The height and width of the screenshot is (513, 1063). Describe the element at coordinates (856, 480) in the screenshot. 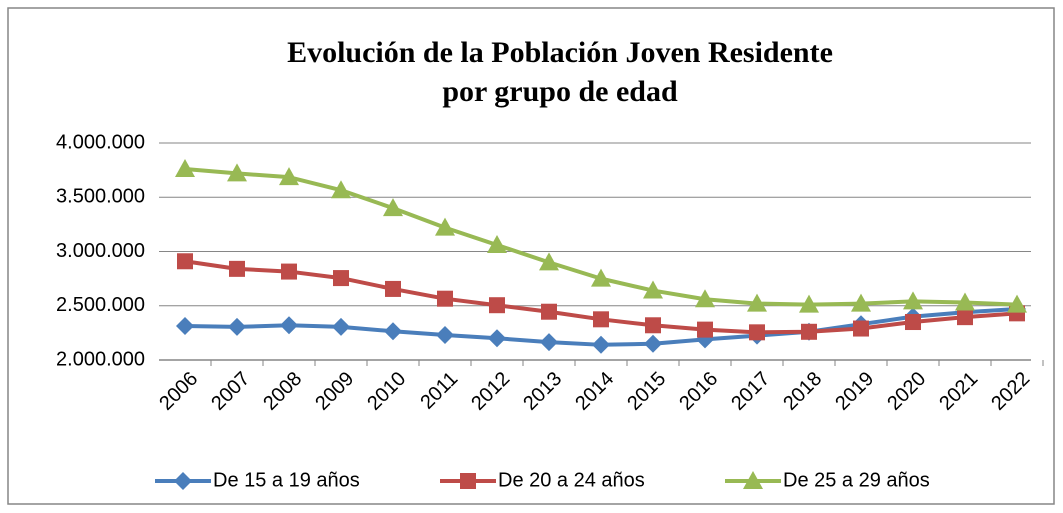

I see `legend-label: De 25 a 29 años` at that location.